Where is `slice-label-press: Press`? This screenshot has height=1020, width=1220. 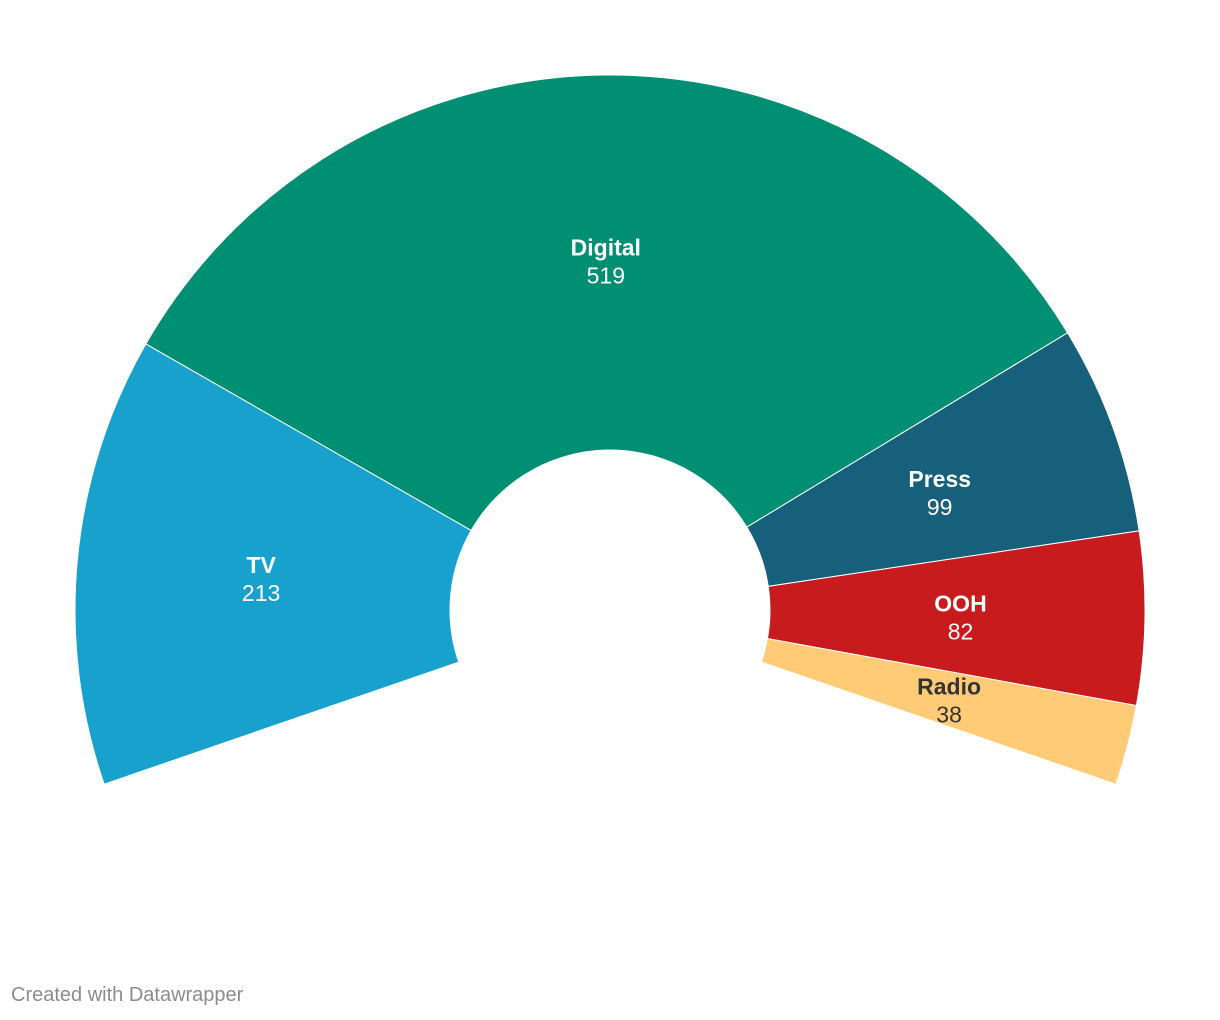
slice-label-press: Press is located at coordinates (939, 479).